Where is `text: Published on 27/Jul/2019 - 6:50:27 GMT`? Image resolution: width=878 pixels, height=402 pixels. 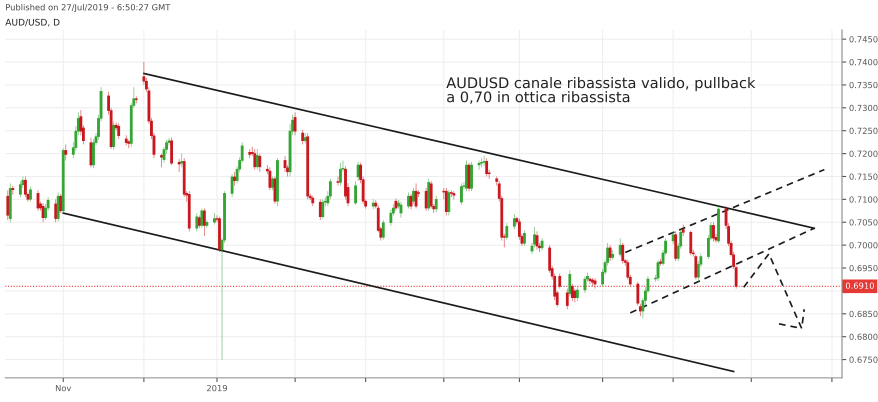 text: Published on 27/Jul/2019 - 6:50:27 GMT is located at coordinates (88, 8).